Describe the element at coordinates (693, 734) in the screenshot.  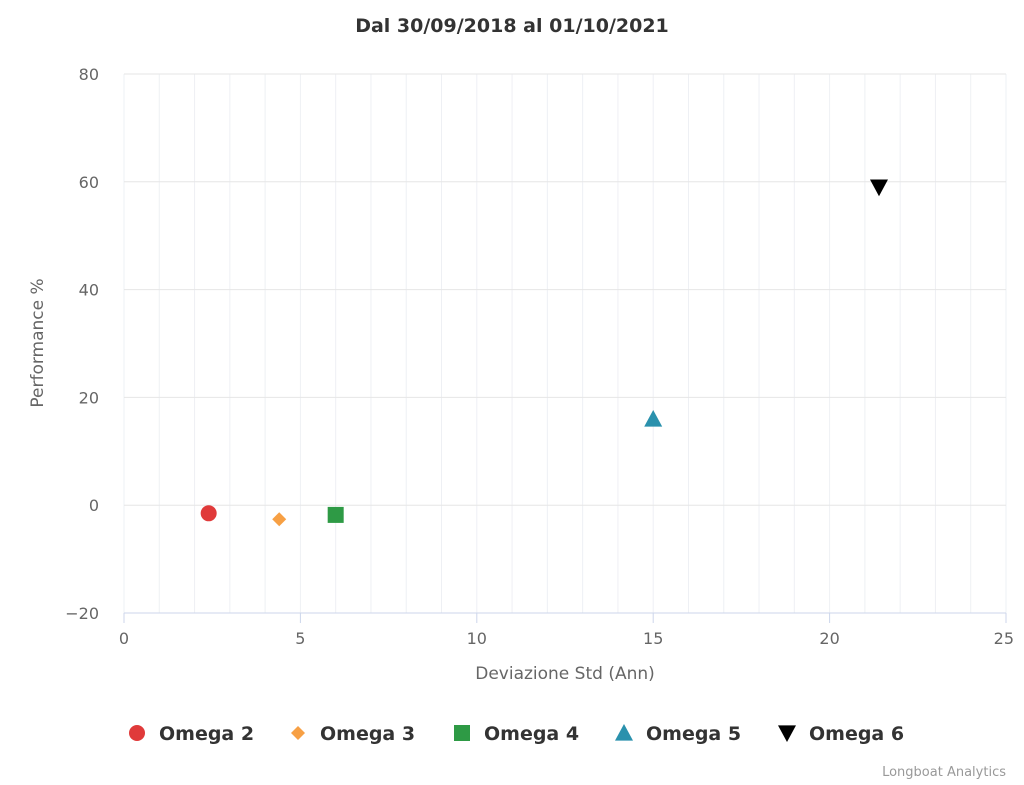
I see `legend-label: Omega 5` at that location.